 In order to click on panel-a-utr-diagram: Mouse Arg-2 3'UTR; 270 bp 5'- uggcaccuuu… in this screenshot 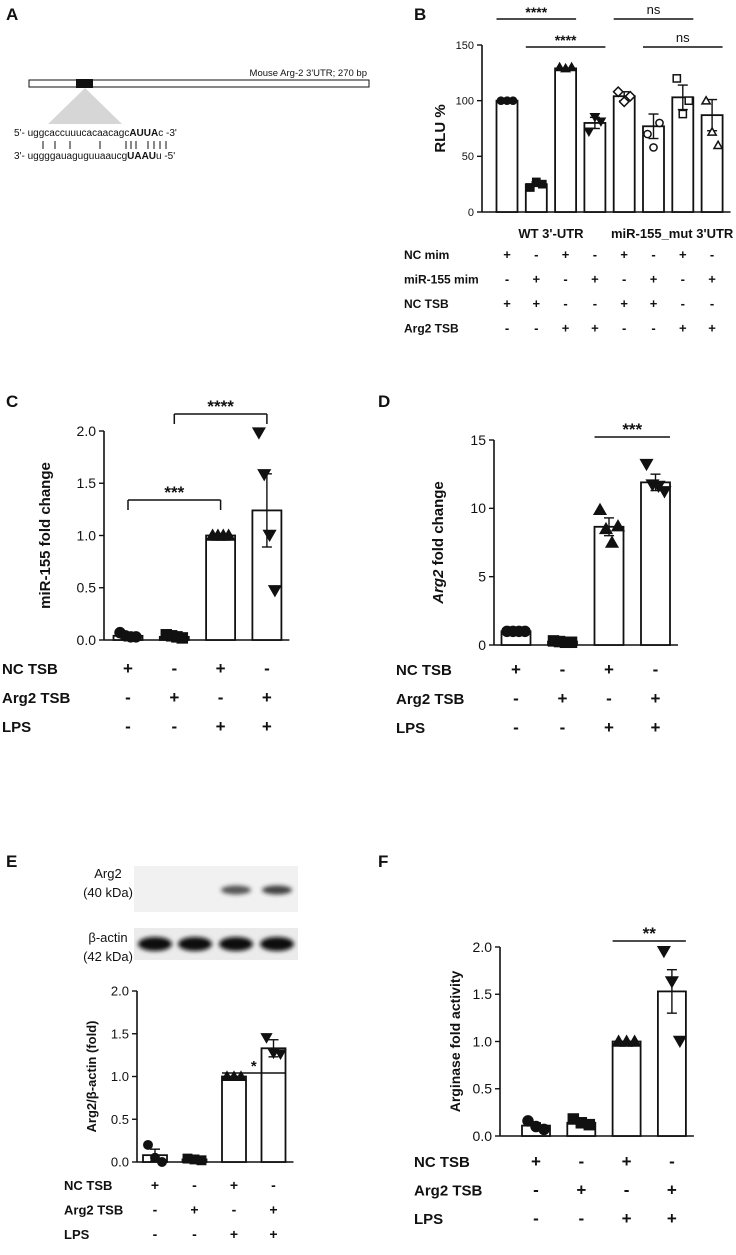, I will do `click(192, 115)`.